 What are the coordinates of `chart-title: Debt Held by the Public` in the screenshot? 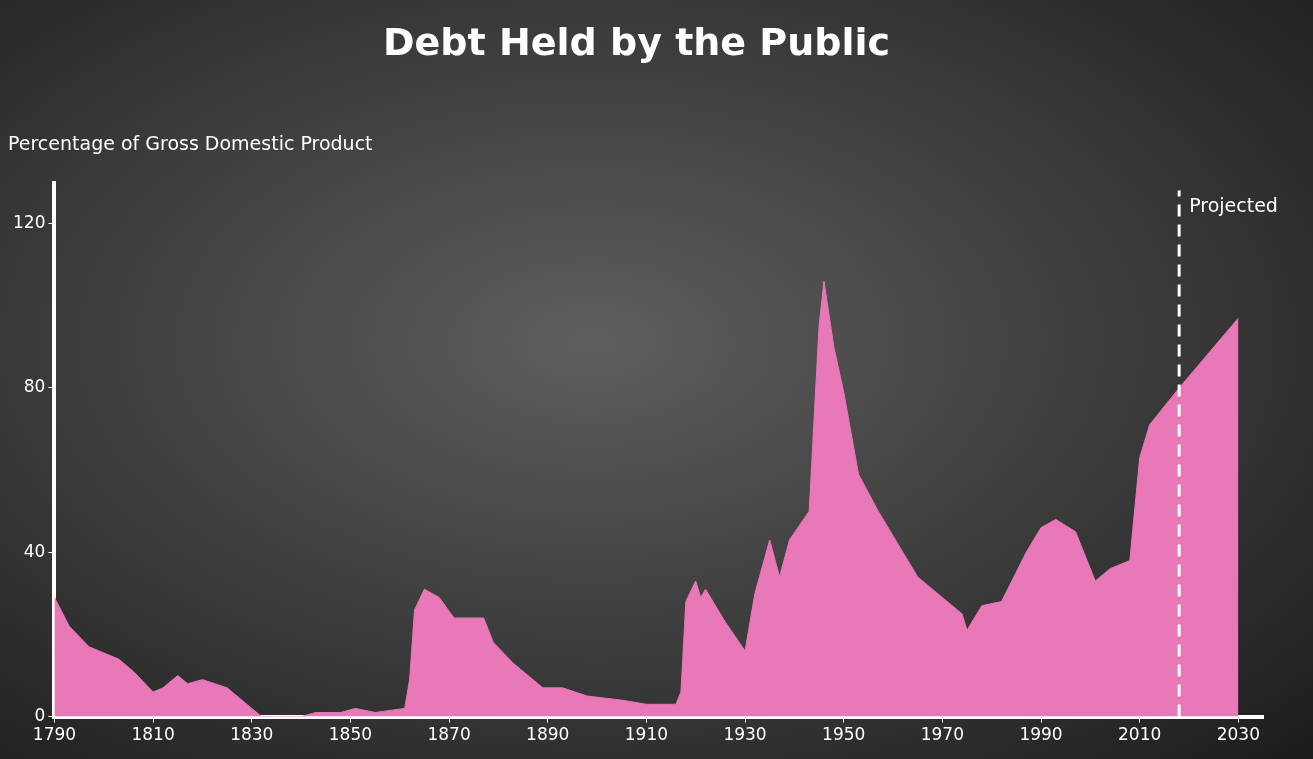 It's located at (636, 41).